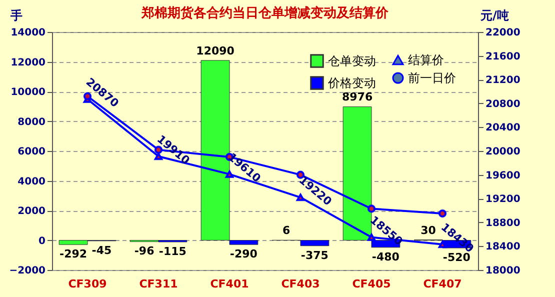 The height and width of the screenshot is (297, 555). Describe the element at coordinates (503, 104) in the screenshot. I see `y2-tick-label: 20800` at that location.